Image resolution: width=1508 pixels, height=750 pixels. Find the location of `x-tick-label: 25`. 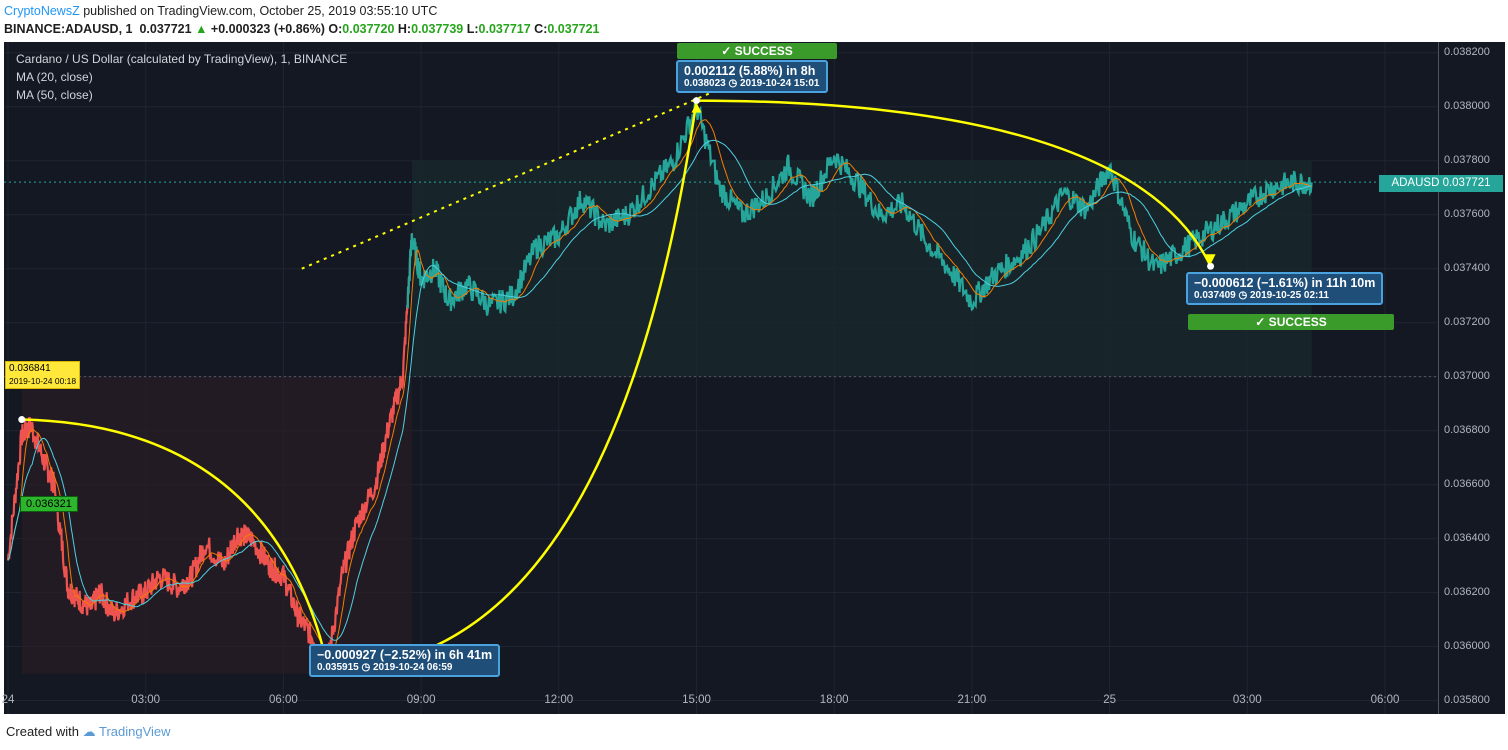

x-tick-label: 25 is located at coordinates (1109, 700).